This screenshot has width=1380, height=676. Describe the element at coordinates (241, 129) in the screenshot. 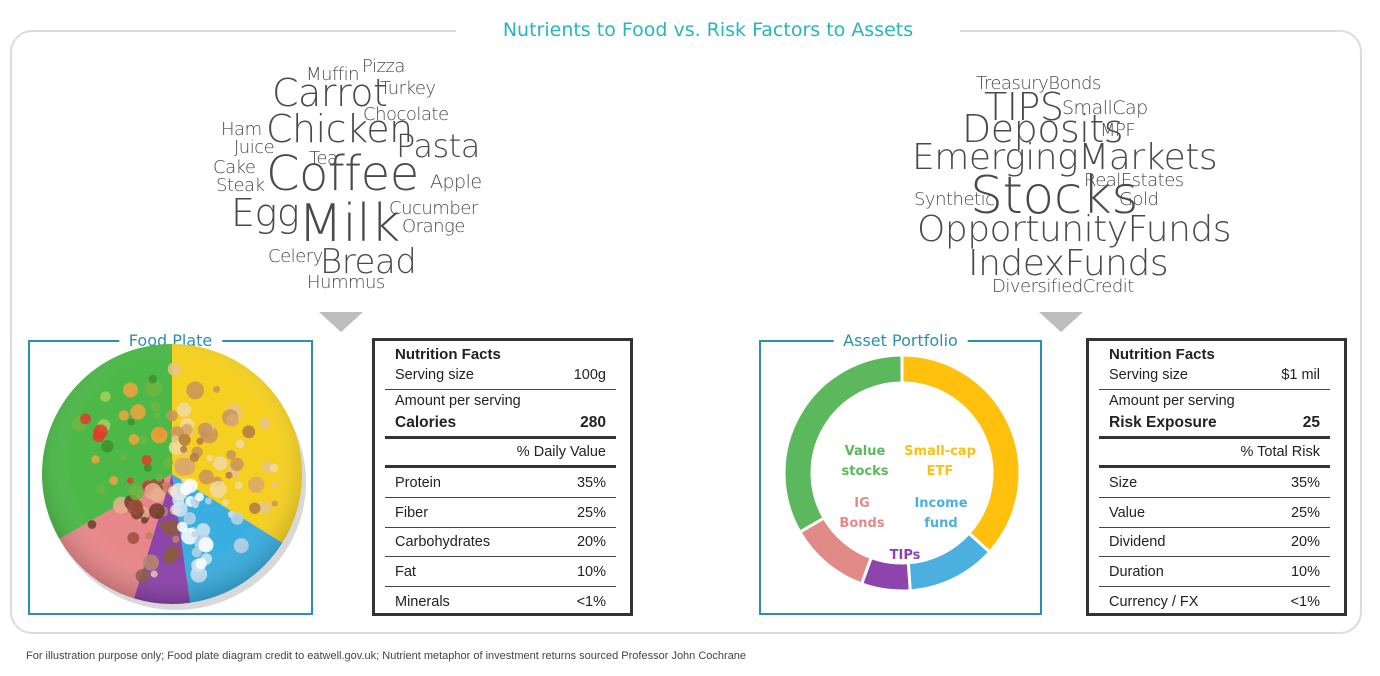

I see `cloud-word: Ham` at that location.